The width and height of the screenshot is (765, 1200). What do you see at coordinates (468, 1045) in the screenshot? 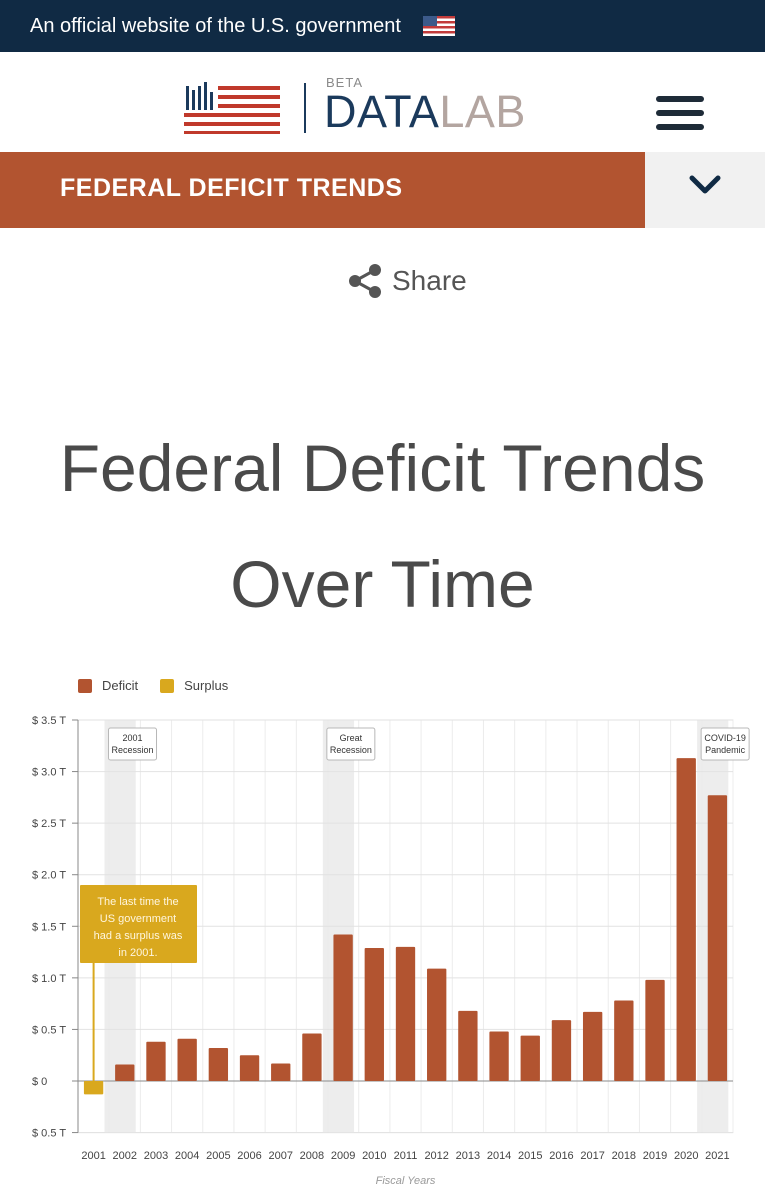
I see `deficit-bar-2013` at bounding box center [468, 1045].